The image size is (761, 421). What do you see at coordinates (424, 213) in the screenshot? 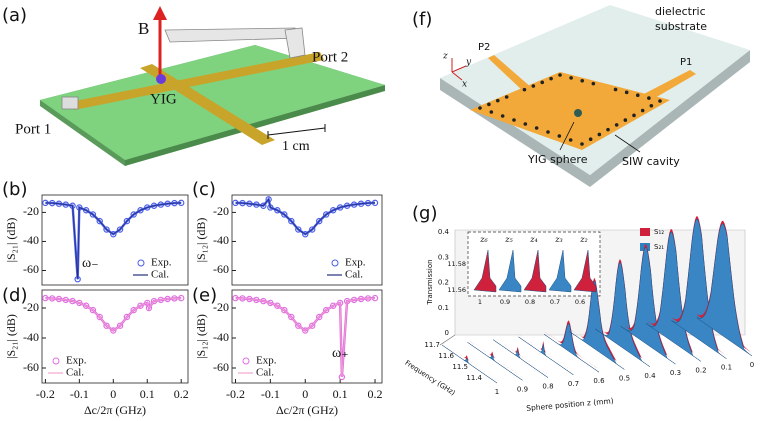
I see `panel-label: (g)` at bounding box center [424, 213].